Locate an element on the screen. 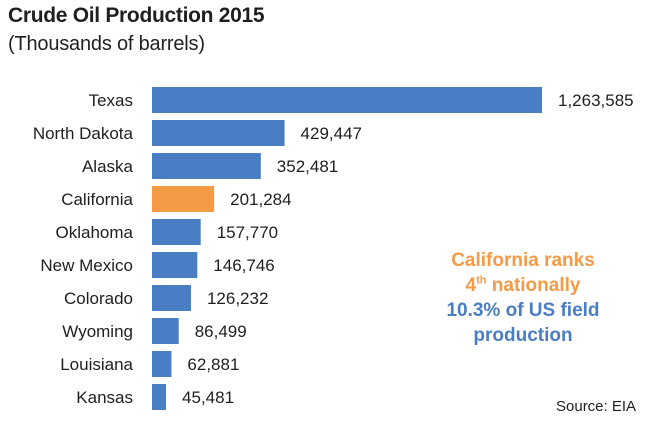 This screenshot has height=445, width=669. value-label-alaska: 352,481 is located at coordinates (307, 166).